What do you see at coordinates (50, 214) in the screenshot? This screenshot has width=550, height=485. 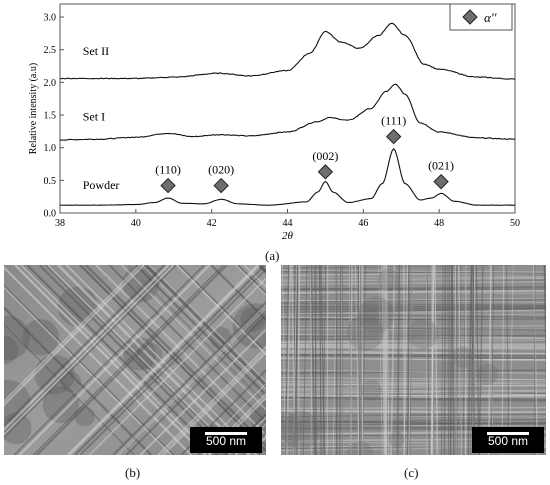 I see `y-tick-label: 0.0` at bounding box center [50, 214].